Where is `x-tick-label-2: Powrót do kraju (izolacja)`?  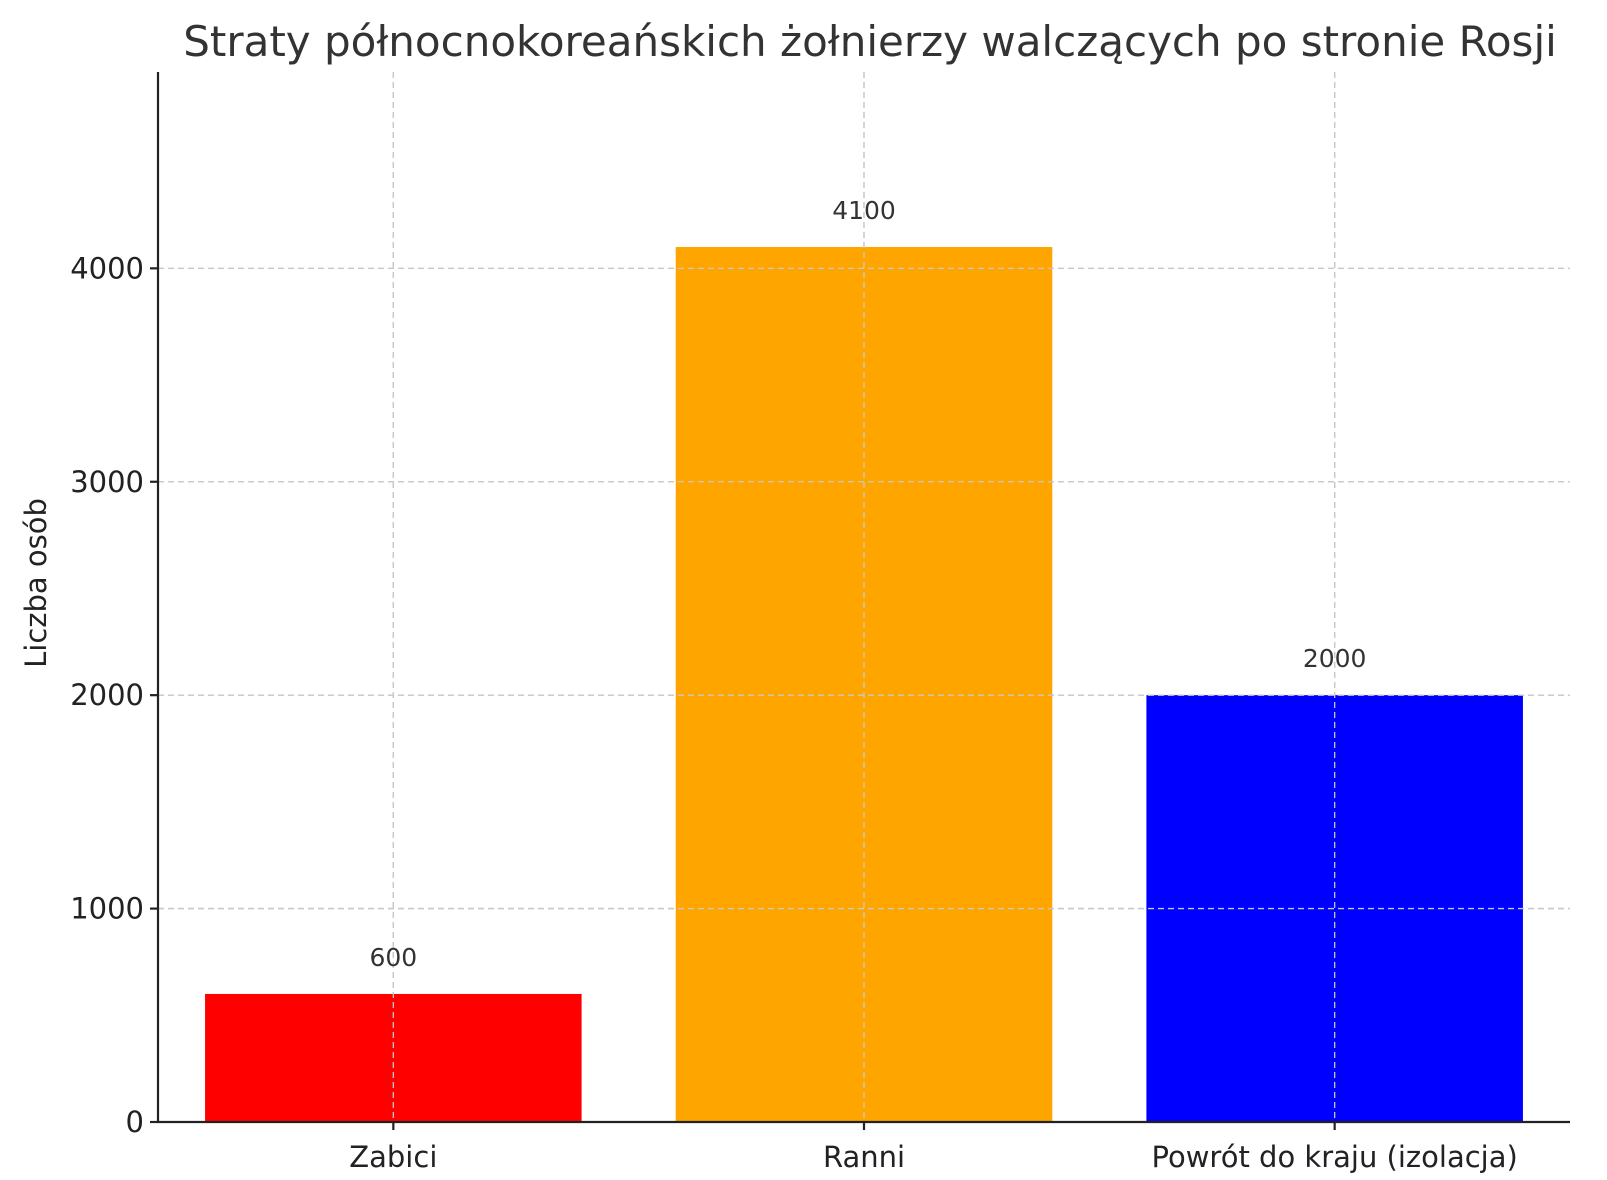 x-tick-label-2: Powrót do kraju (izolacja) is located at coordinates (1335, 1157).